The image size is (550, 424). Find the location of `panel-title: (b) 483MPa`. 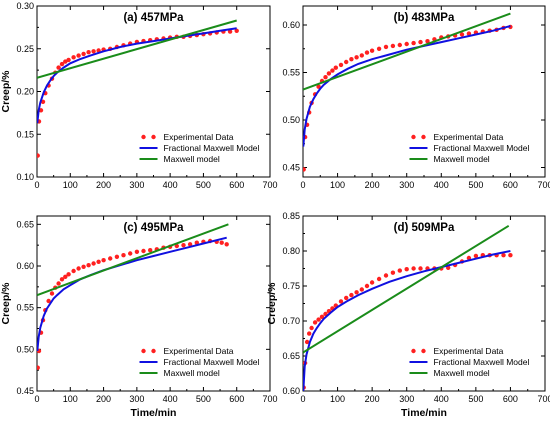

panel-title: (b) 483MPa is located at coordinates (424, 18).